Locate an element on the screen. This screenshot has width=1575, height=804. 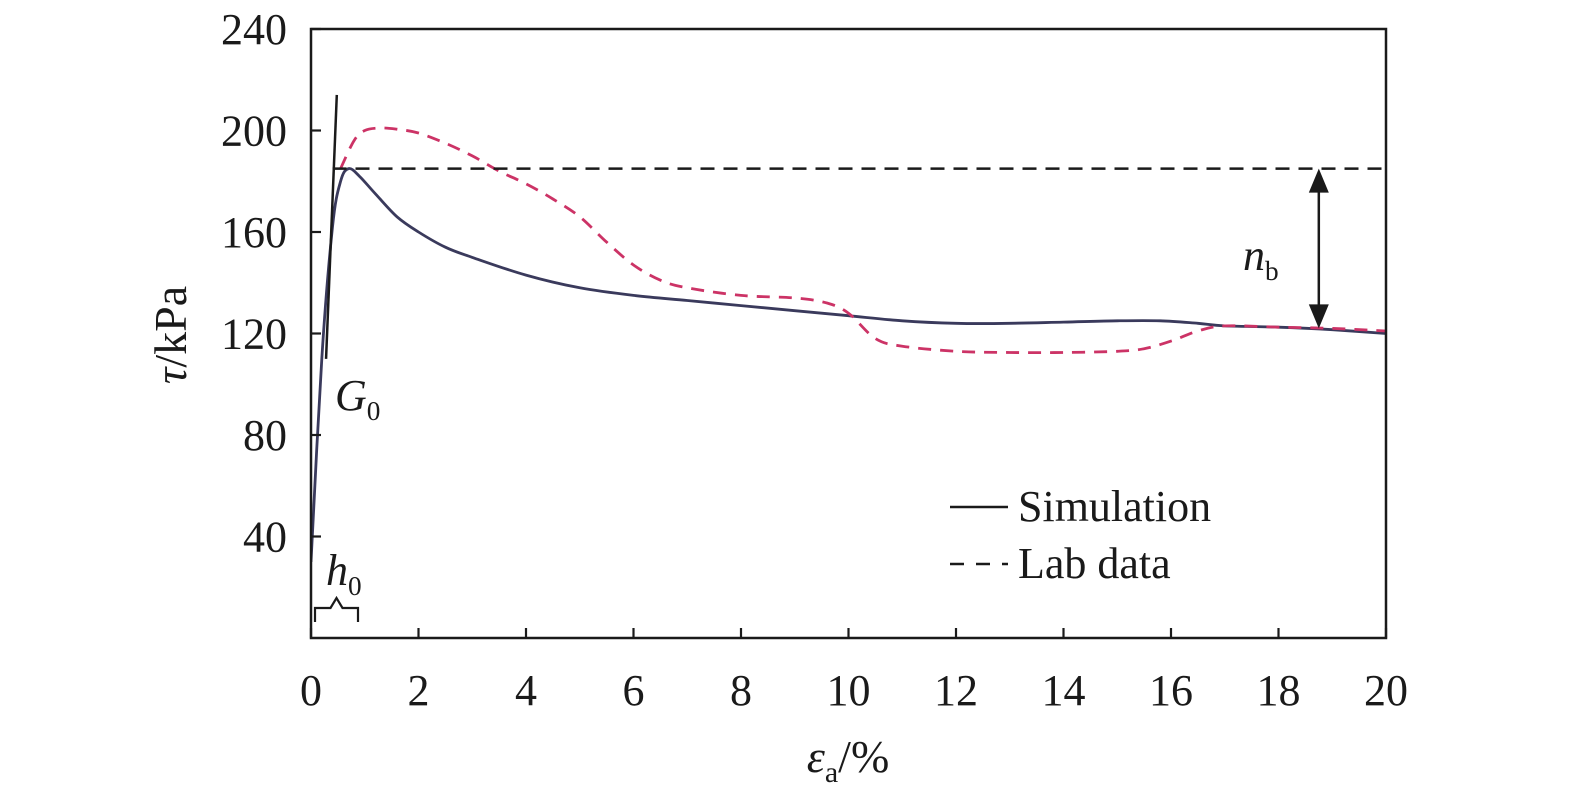
legend: Simulation Lab data is located at coordinates (1080, 535).